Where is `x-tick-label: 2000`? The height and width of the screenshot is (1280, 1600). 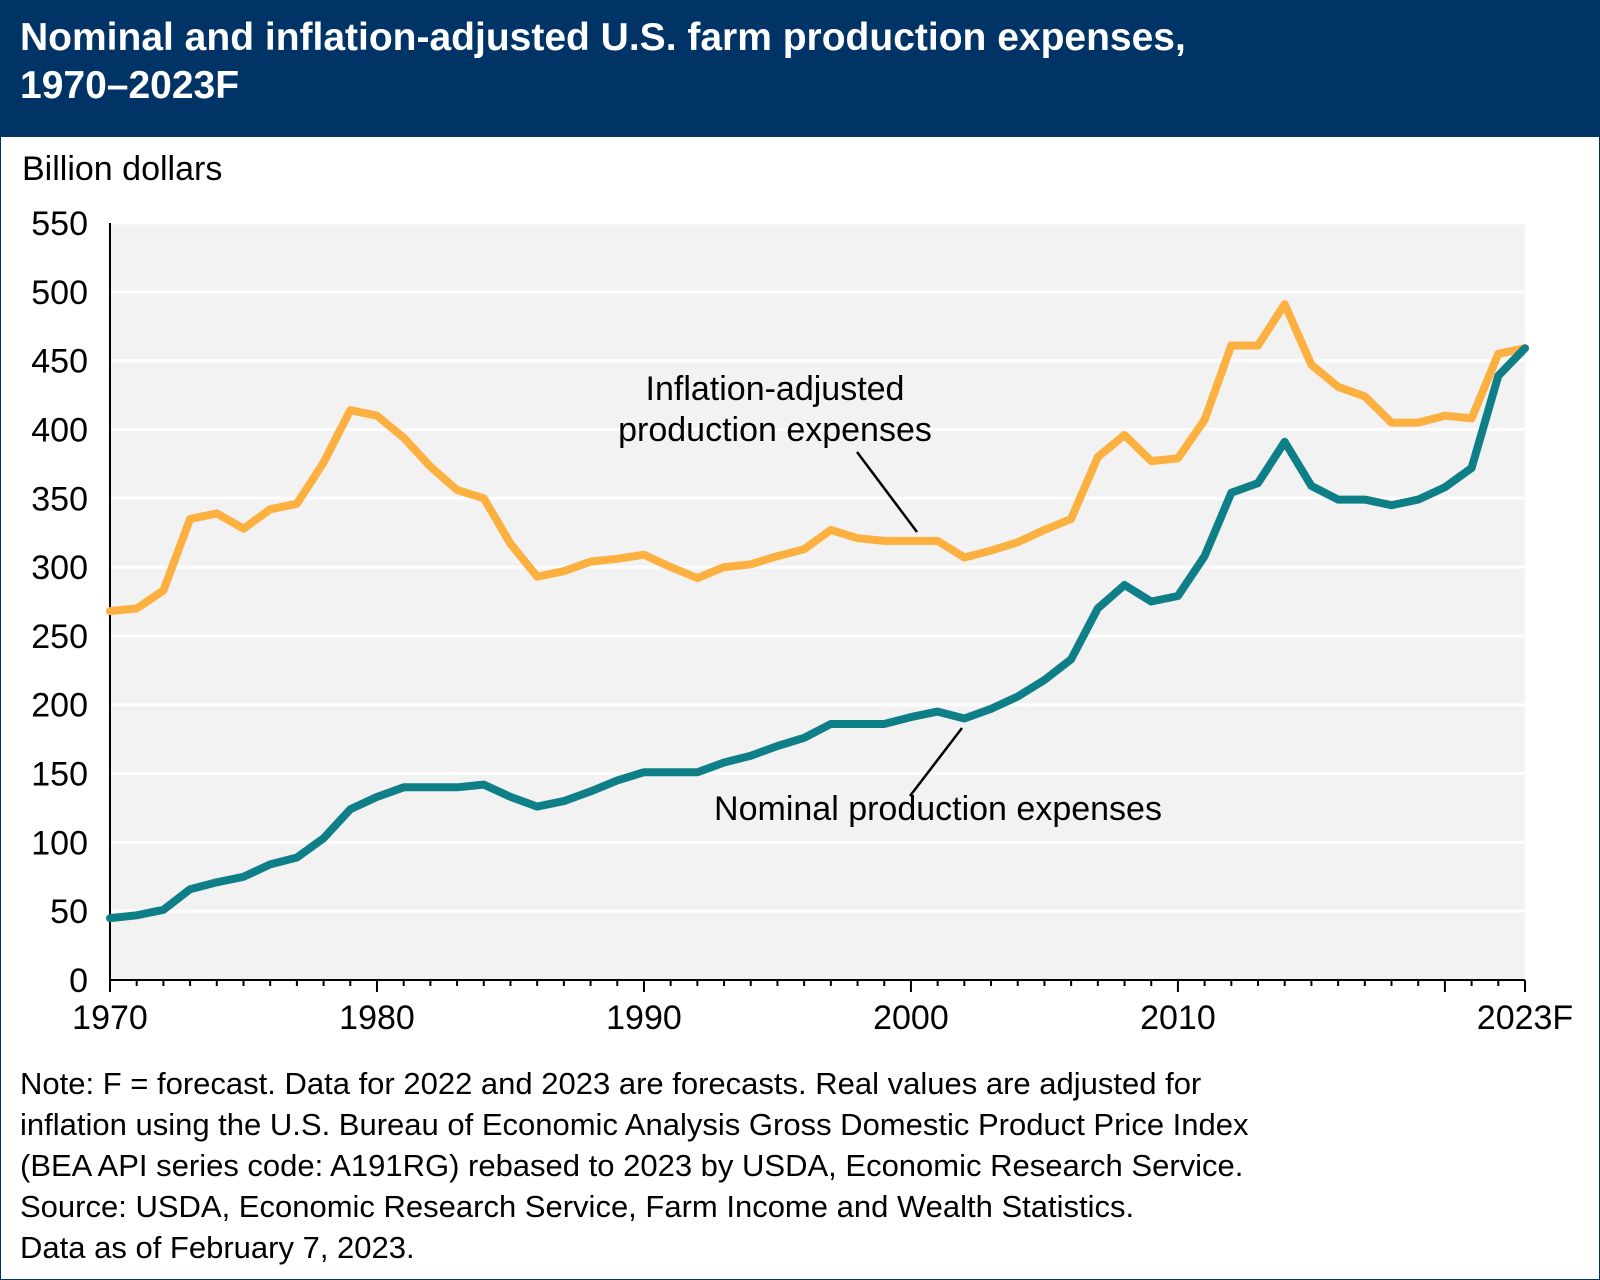
x-tick-label: 2000 is located at coordinates (911, 1018).